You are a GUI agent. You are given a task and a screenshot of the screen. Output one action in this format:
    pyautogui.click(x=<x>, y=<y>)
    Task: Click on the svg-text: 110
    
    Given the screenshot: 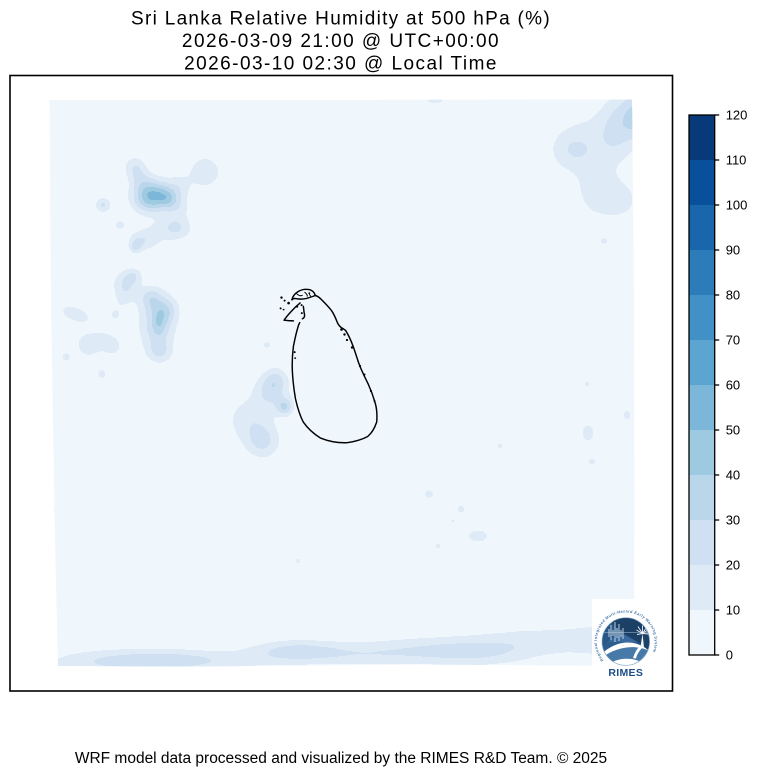 What is the action you would take?
    pyautogui.click(x=736, y=160)
    